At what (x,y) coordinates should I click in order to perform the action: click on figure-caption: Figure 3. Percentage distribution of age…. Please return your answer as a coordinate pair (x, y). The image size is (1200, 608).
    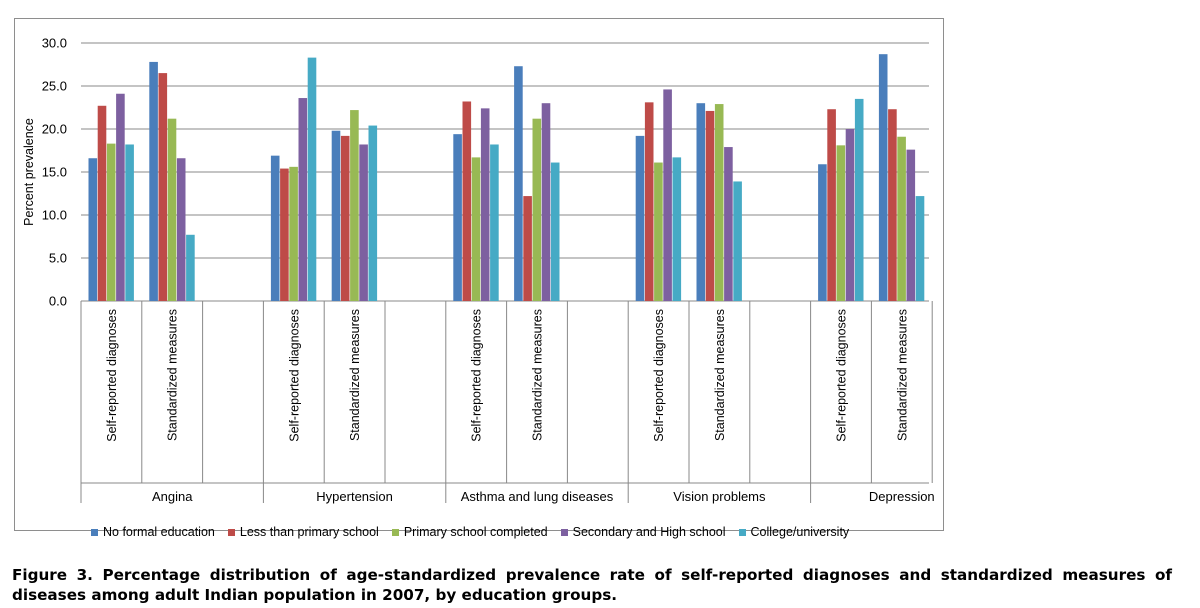
    Looking at the image, I should click on (592, 585).